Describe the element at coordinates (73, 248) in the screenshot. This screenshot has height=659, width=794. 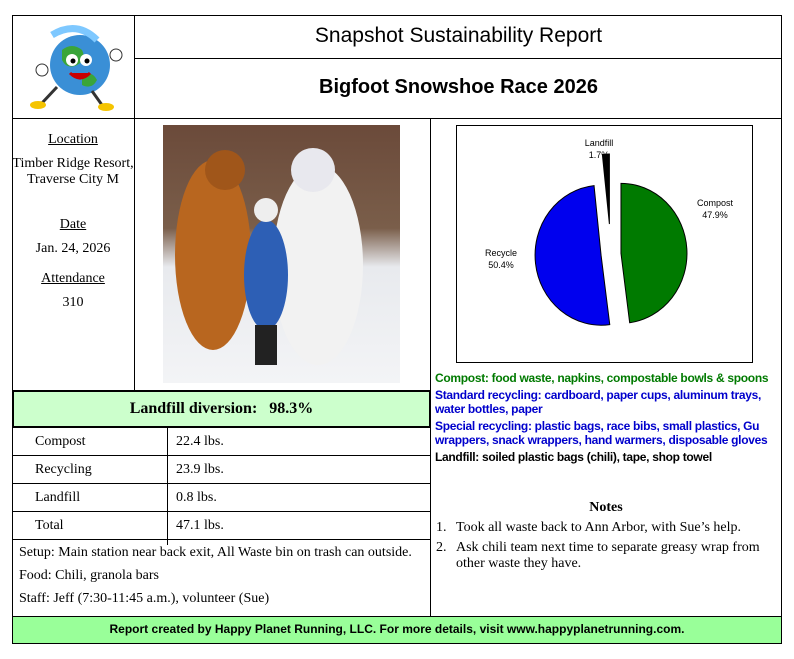
I see `date-value: Jan. 24, 2026` at that location.